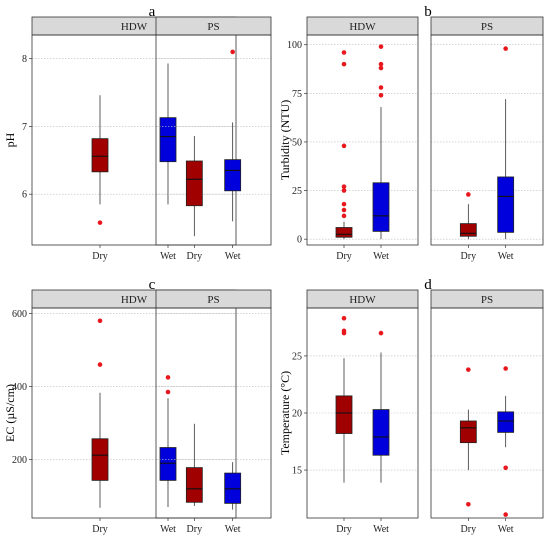  I want to click on y-tick-label: 0, so click(299, 240).